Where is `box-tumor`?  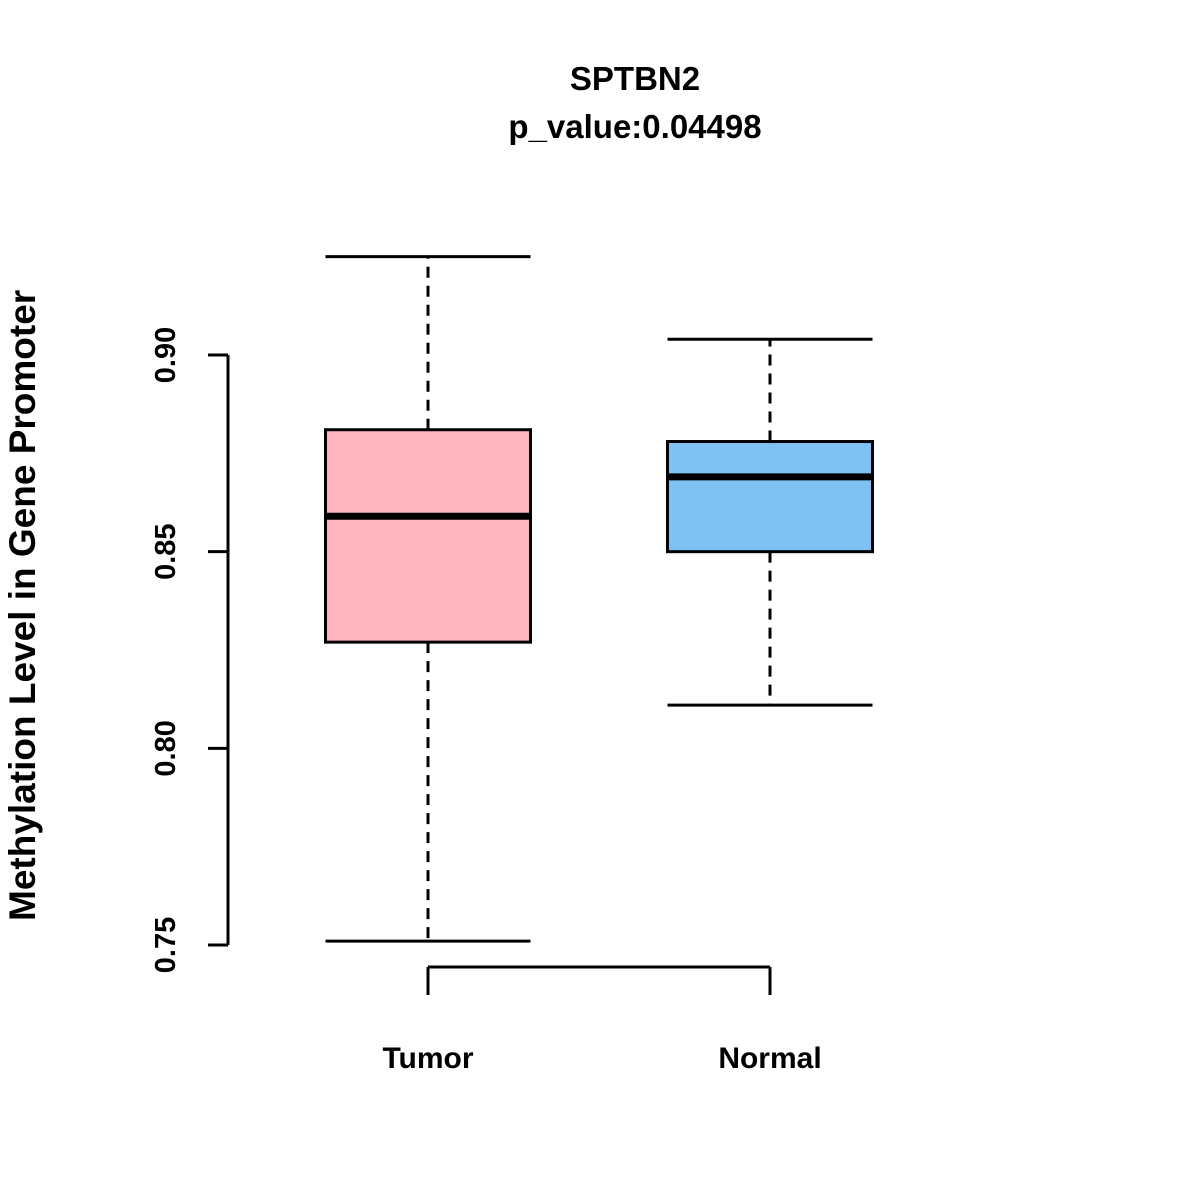 box-tumor is located at coordinates (428, 536).